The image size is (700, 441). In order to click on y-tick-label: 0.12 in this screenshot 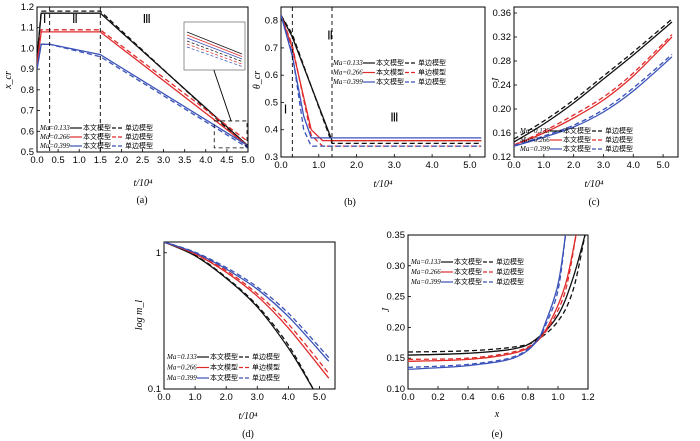, I will do `click(502, 157)`.